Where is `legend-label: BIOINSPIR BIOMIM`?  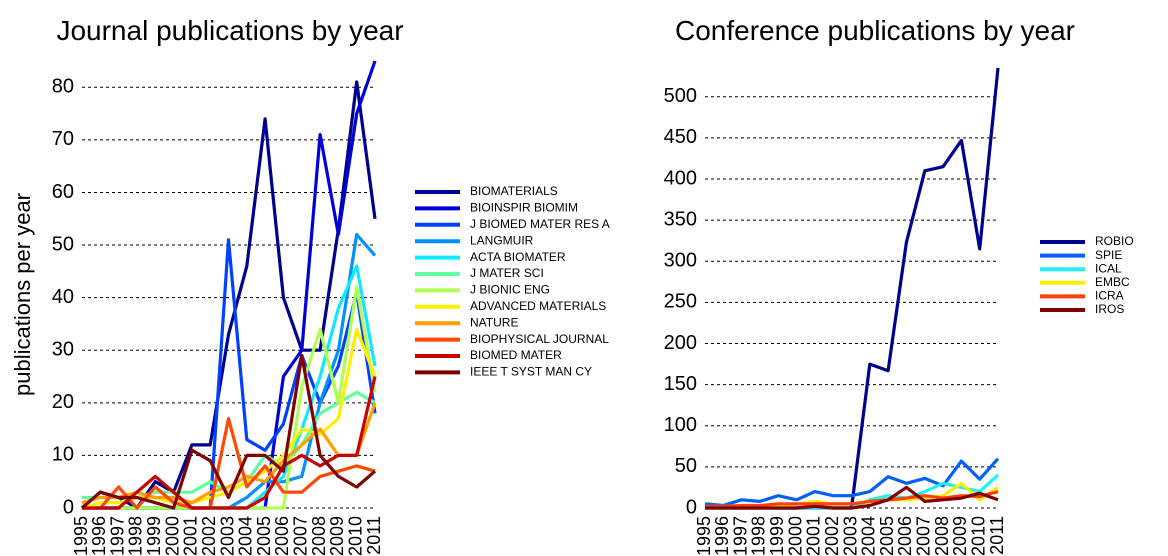
legend-label: BIOINSPIR BIOMIM is located at coordinates (524, 208).